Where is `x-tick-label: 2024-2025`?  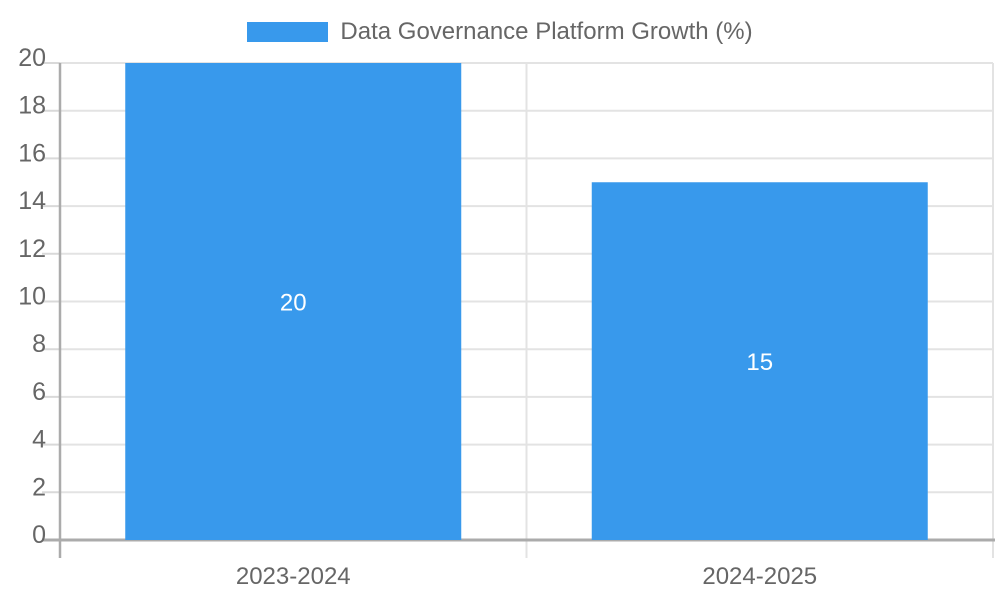 x-tick-label: 2024-2025 is located at coordinates (759, 576).